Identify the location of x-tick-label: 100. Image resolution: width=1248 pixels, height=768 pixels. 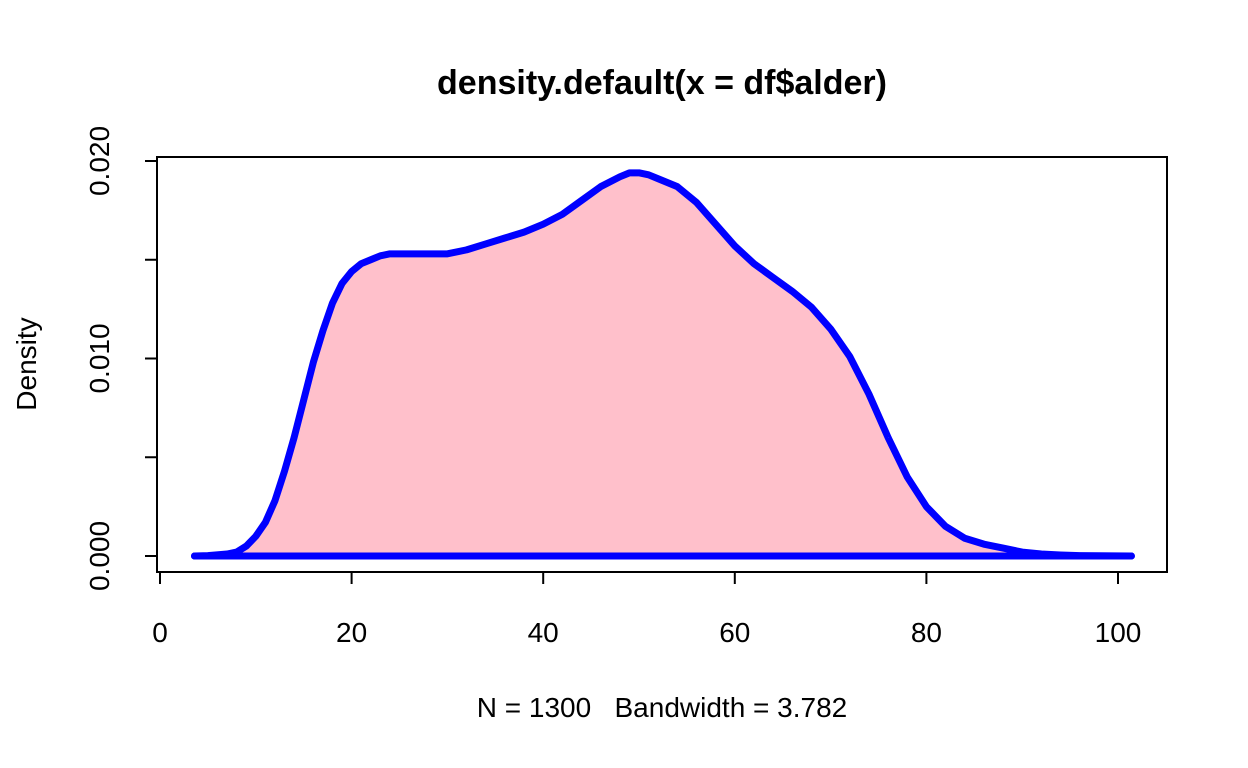
(1118, 632).